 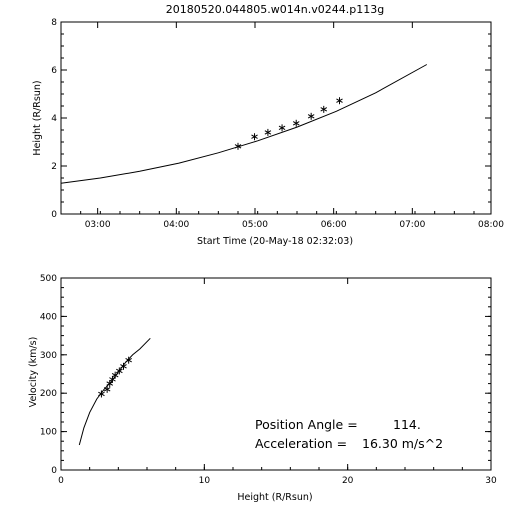 I want to click on bottom-y-tick-label: 200, so click(x=48, y=394).